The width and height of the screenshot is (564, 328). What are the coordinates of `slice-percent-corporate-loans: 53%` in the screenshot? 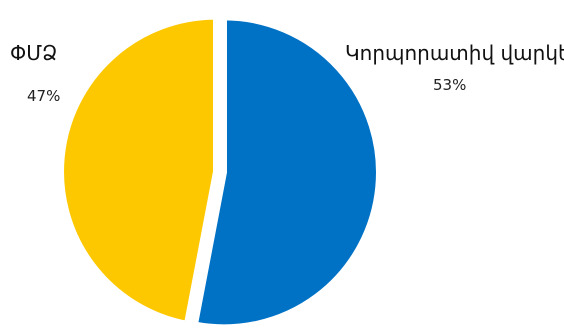 It's located at (449, 85).